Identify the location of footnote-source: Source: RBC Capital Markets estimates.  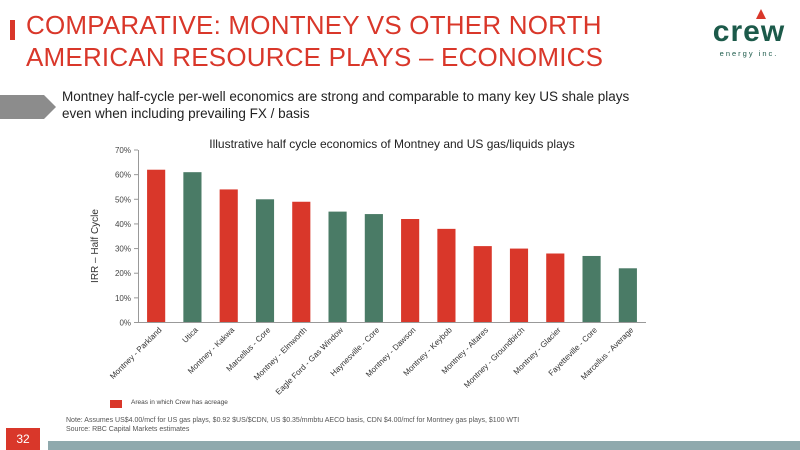
(128, 429).